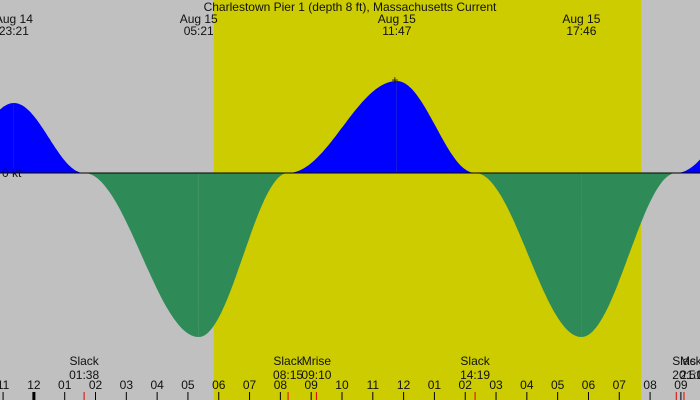 The width and height of the screenshot is (700, 400). I want to click on max-marker: +, so click(394, 80).